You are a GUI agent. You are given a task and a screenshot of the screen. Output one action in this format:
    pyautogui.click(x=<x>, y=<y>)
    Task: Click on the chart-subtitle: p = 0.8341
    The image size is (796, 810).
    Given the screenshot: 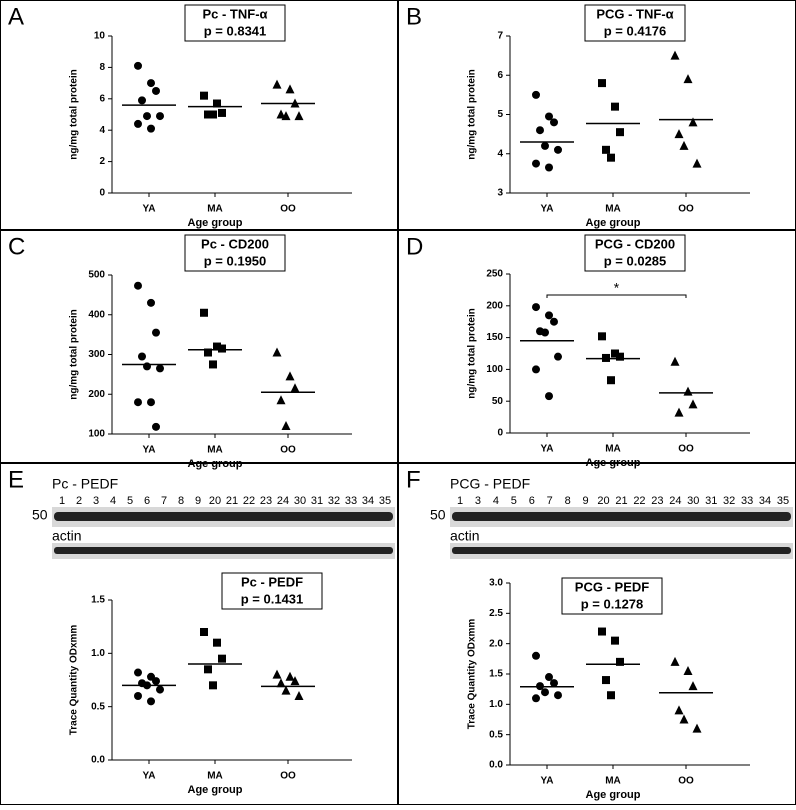 What is the action you would take?
    pyautogui.click(x=235, y=30)
    